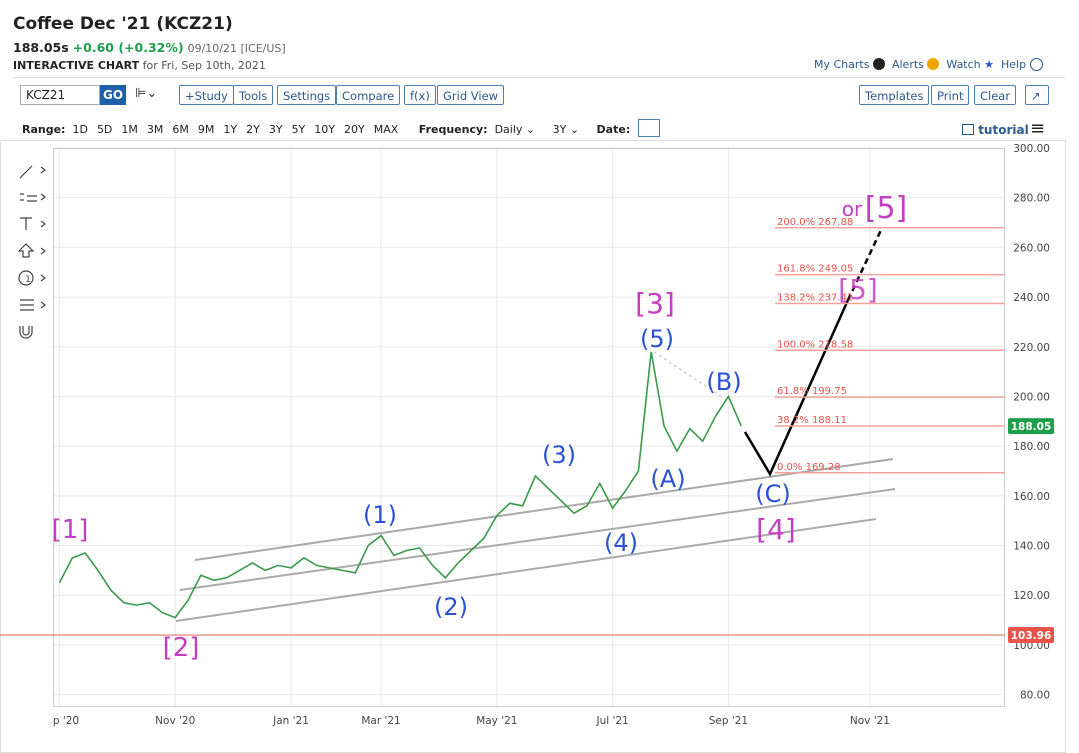 Image resolution: width=1079 pixels, height=753 pixels. I want to click on y-tick-label: 280.00, so click(1031, 199).